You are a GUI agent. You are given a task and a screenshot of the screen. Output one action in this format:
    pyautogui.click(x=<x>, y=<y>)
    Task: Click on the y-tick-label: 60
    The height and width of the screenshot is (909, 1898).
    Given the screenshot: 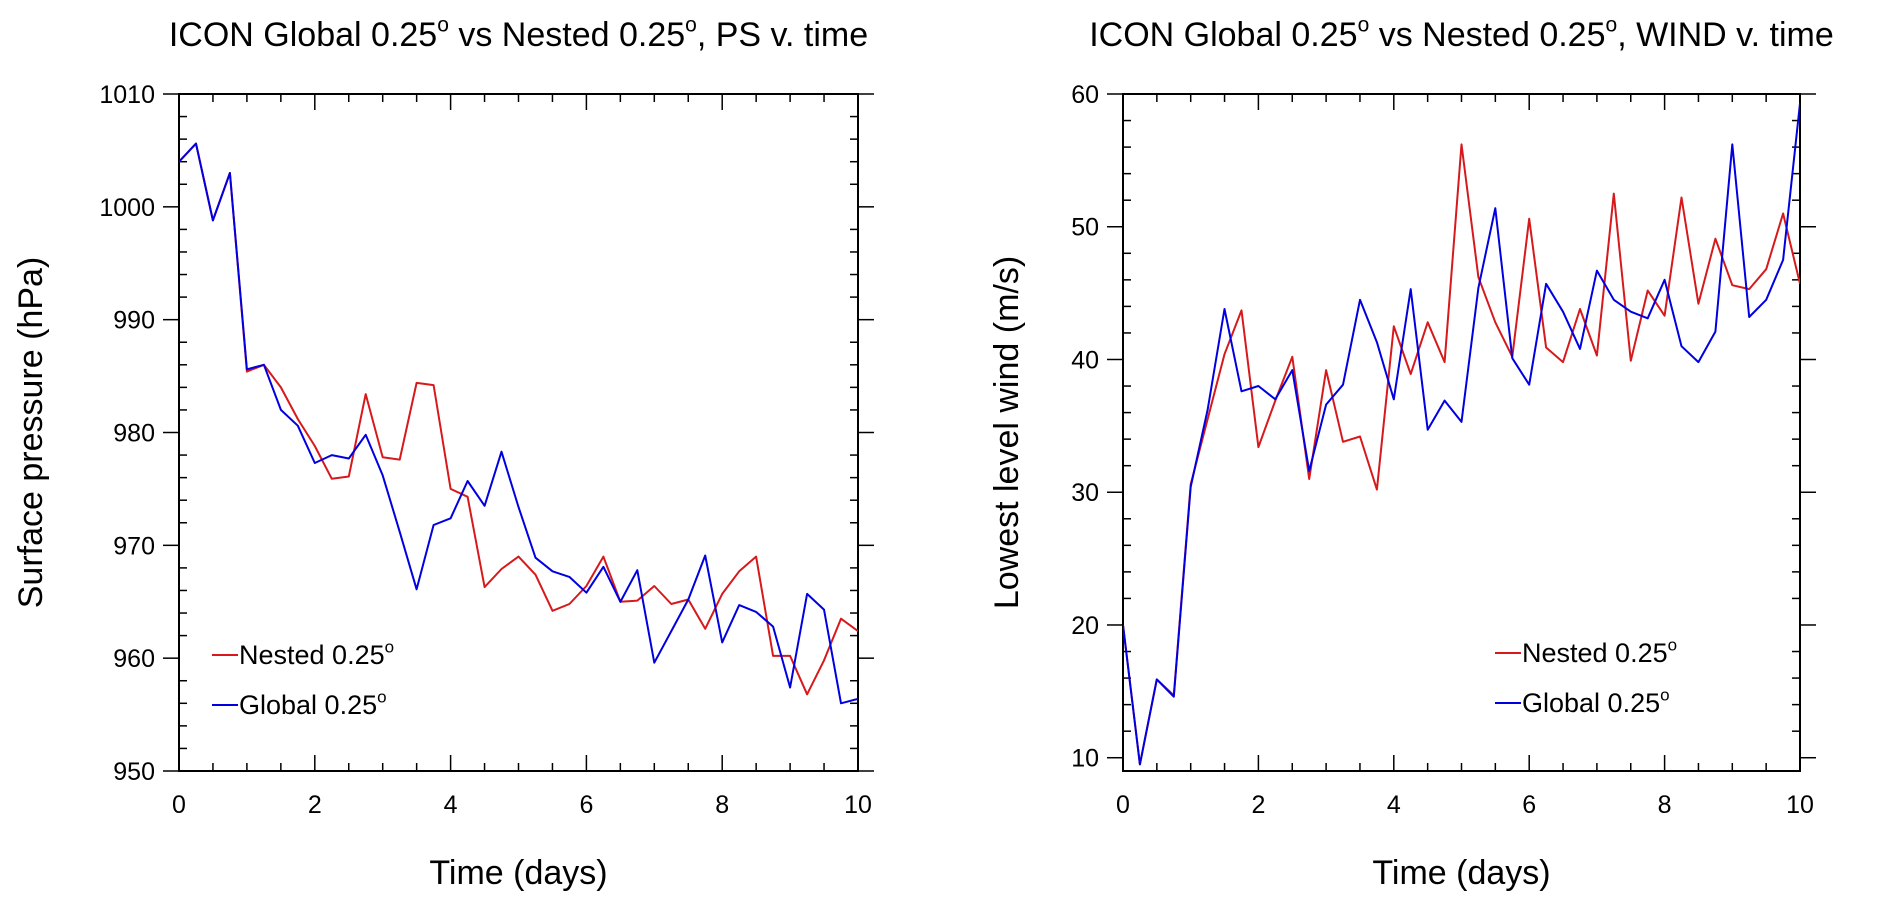 What is the action you would take?
    pyautogui.click(x=1085, y=95)
    